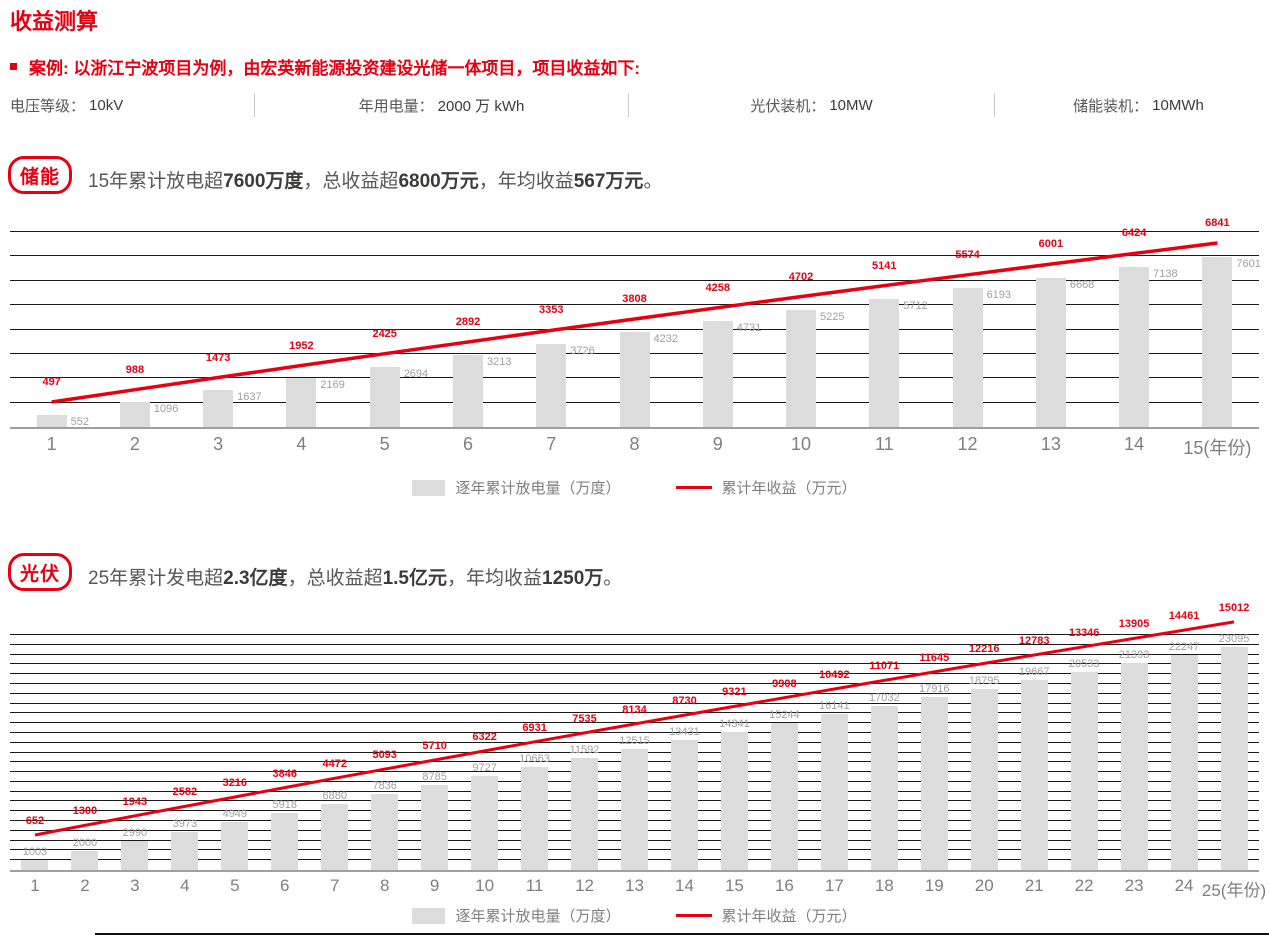  Describe the element at coordinates (984, 680) in the screenshot. I see `bar-value-label: 18795` at that location.